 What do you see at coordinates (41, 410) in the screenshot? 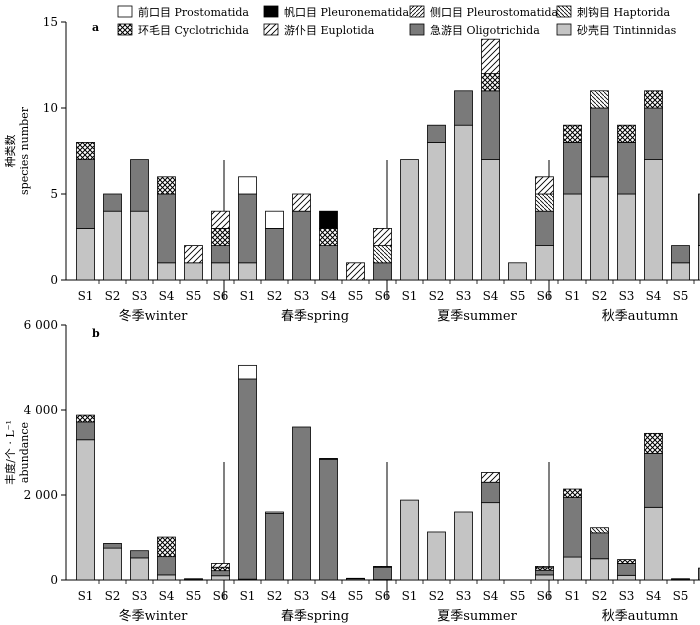
I see `y-tick-label: 4 000` at bounding box center [41, 410].